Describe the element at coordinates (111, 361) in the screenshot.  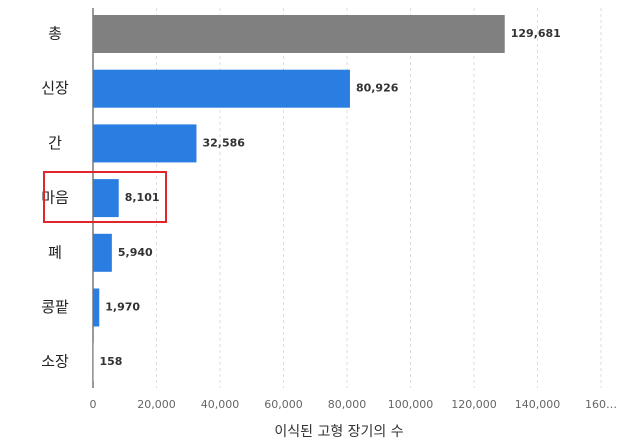
I see `value-label: 158` at that location.